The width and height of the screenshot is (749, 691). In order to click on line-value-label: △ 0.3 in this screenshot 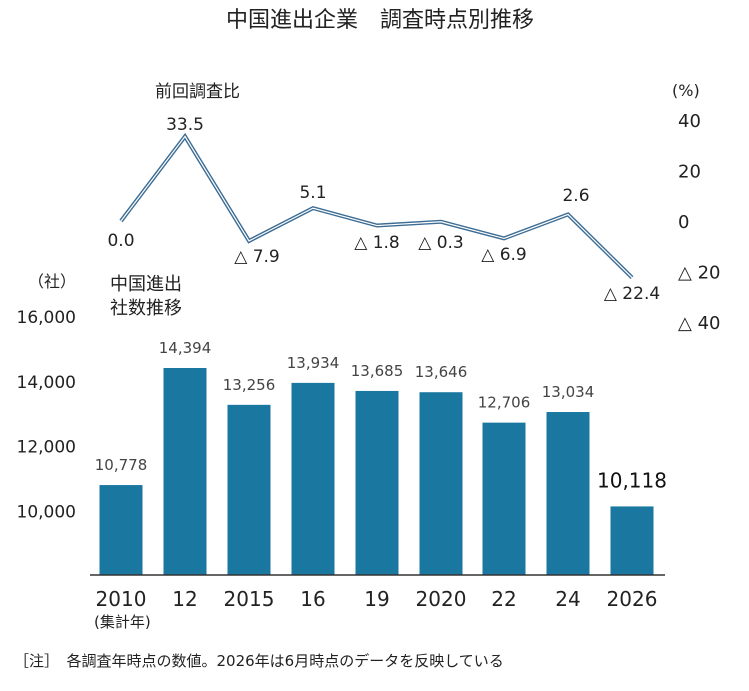, I will do `click(441, 243)`.